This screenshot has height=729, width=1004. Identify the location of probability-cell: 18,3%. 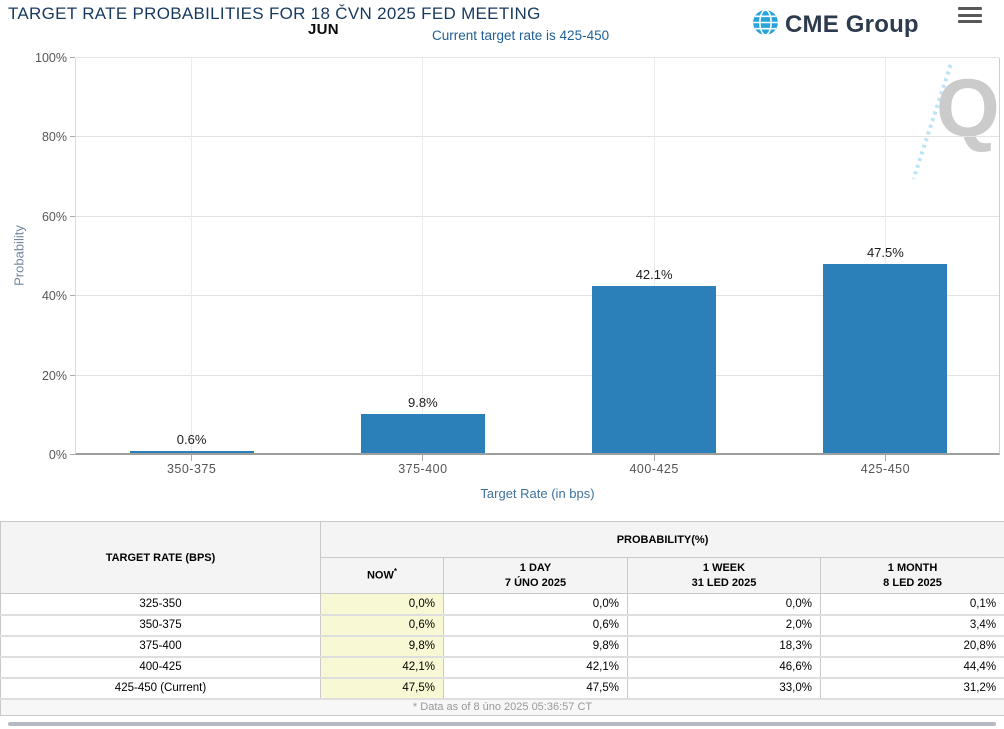
(724, 646).